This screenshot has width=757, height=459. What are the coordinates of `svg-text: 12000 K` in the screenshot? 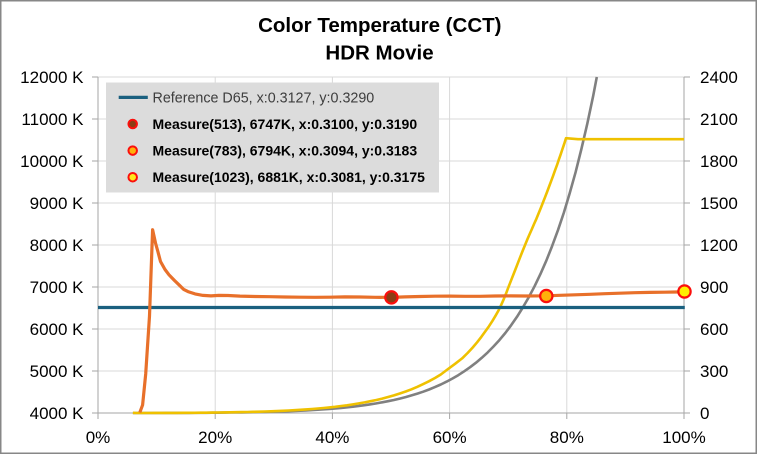 It's located at (52, 77).